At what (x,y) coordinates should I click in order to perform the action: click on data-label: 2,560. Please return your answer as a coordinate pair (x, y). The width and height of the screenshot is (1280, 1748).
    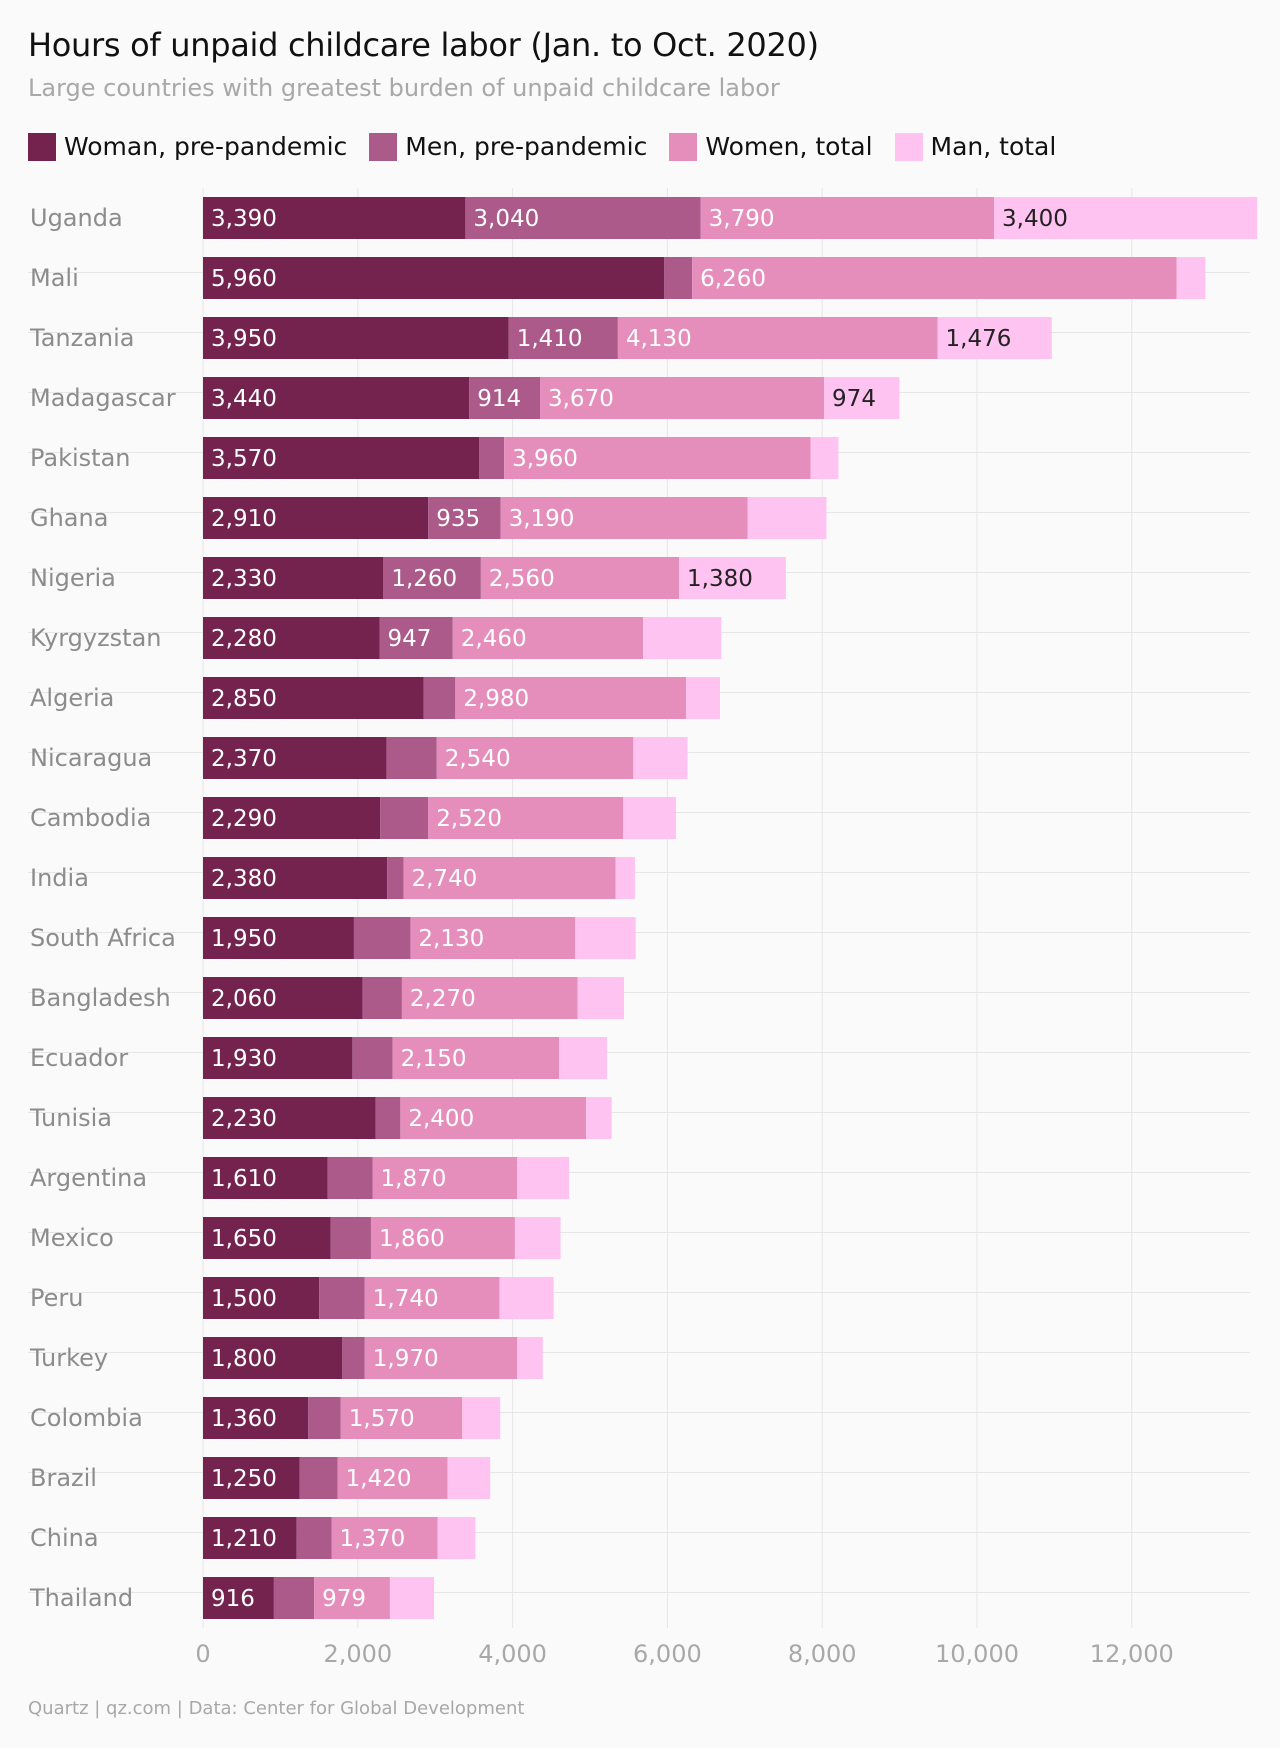
    Looking at the image, I should click on (522, 579).